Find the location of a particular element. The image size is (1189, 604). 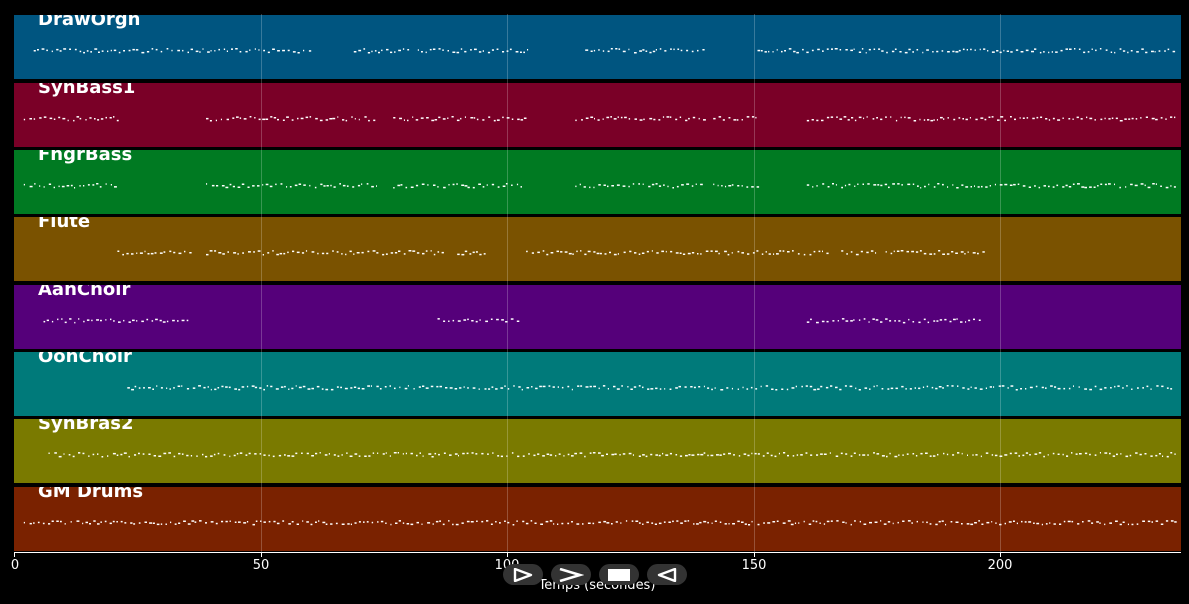

stop-button is located at coordinates (619, 574).